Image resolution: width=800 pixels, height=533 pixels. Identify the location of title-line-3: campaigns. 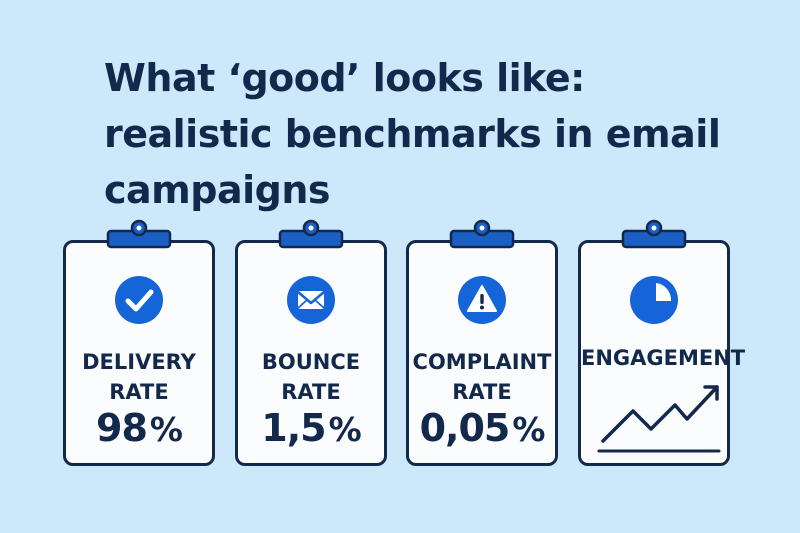
(217, 190).